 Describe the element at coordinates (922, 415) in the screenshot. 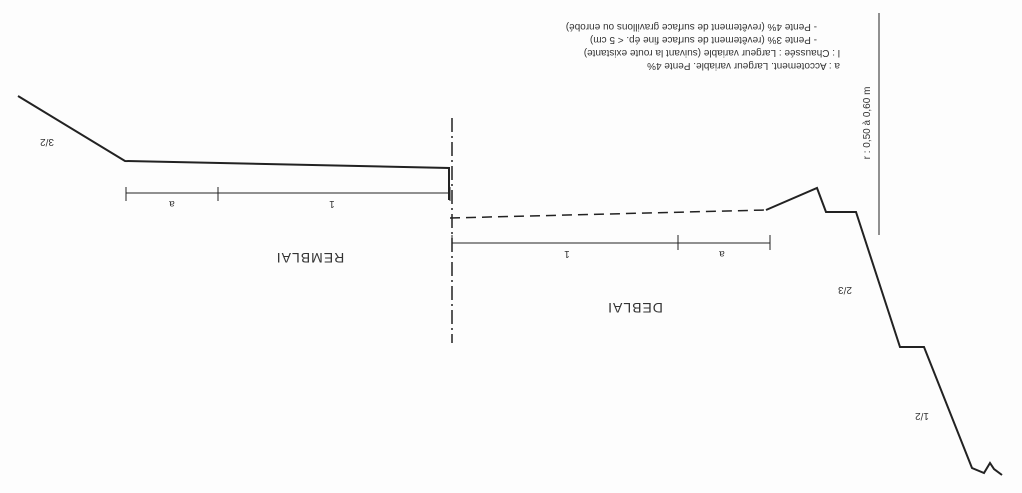

I see `deblai-lower-slope-label: 1/2` at that location.